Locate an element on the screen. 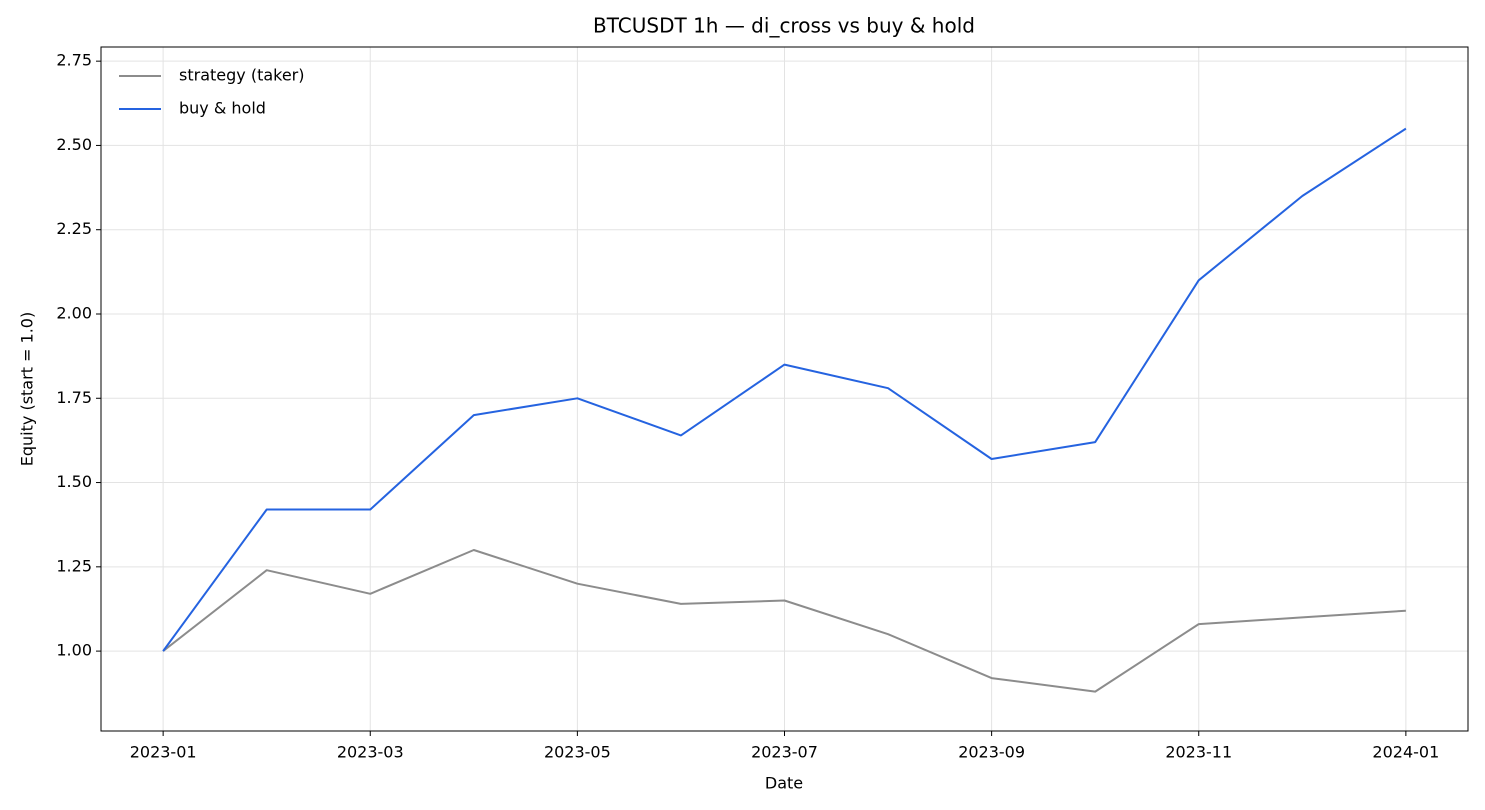  chart-title: BTCUSDT 1h — di_cross vs buy & hold is located at coordinates (784, 26).